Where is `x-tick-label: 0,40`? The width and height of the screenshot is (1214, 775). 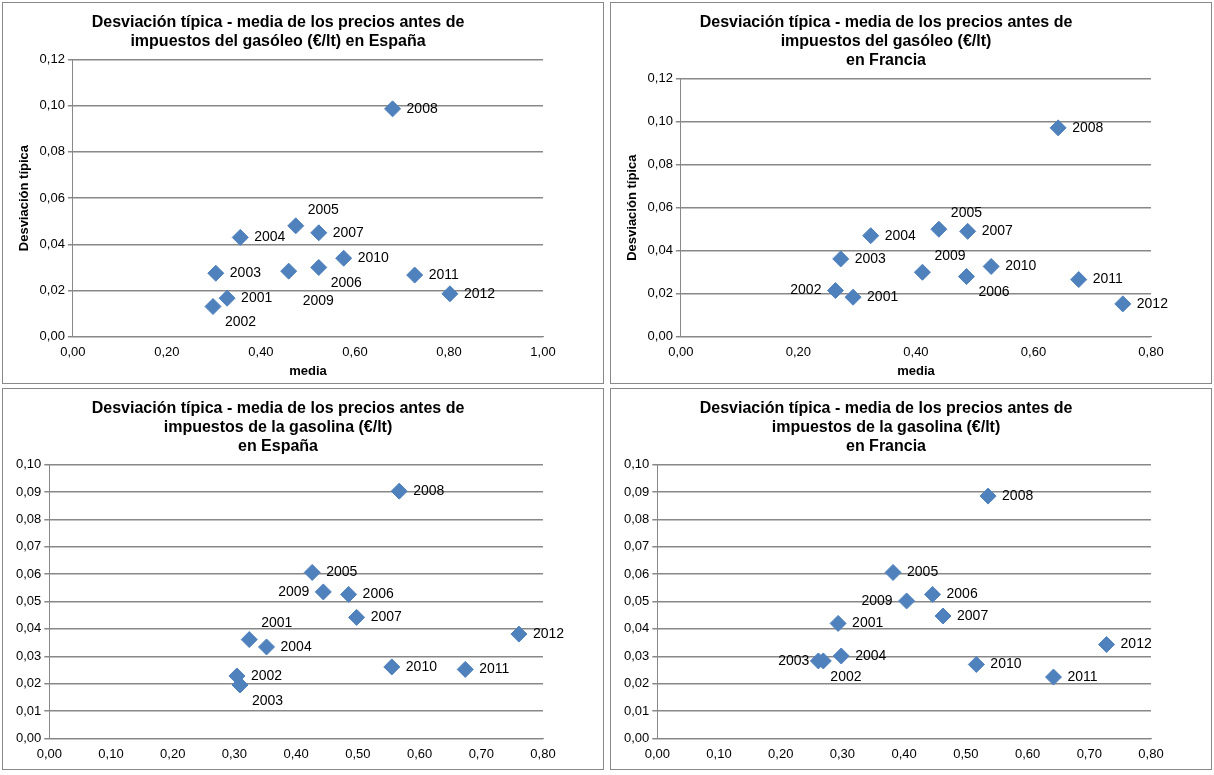 x-tick-label: 0,40 is located at coordinates (916, 352).